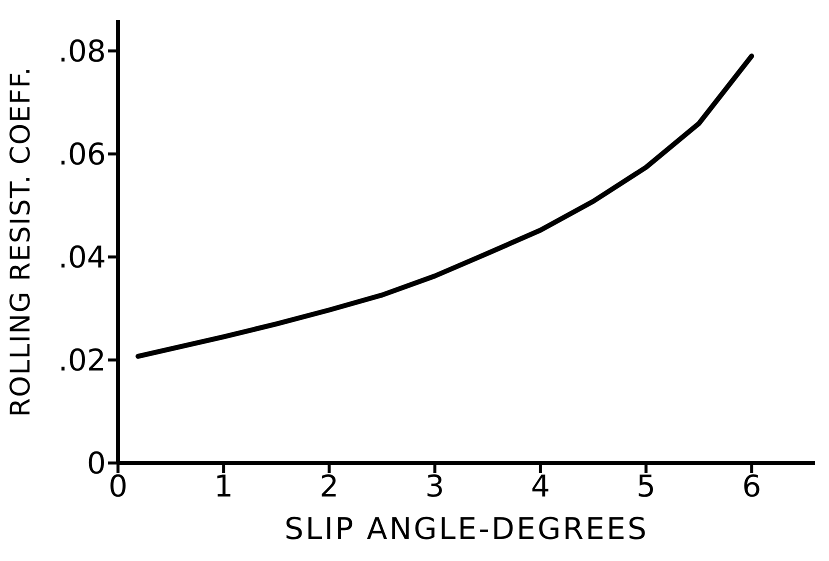  What do you see at coordinates (118, 486) in the screenshot?
I see `x-tick-label: 0` at bounding box center [118, 486].